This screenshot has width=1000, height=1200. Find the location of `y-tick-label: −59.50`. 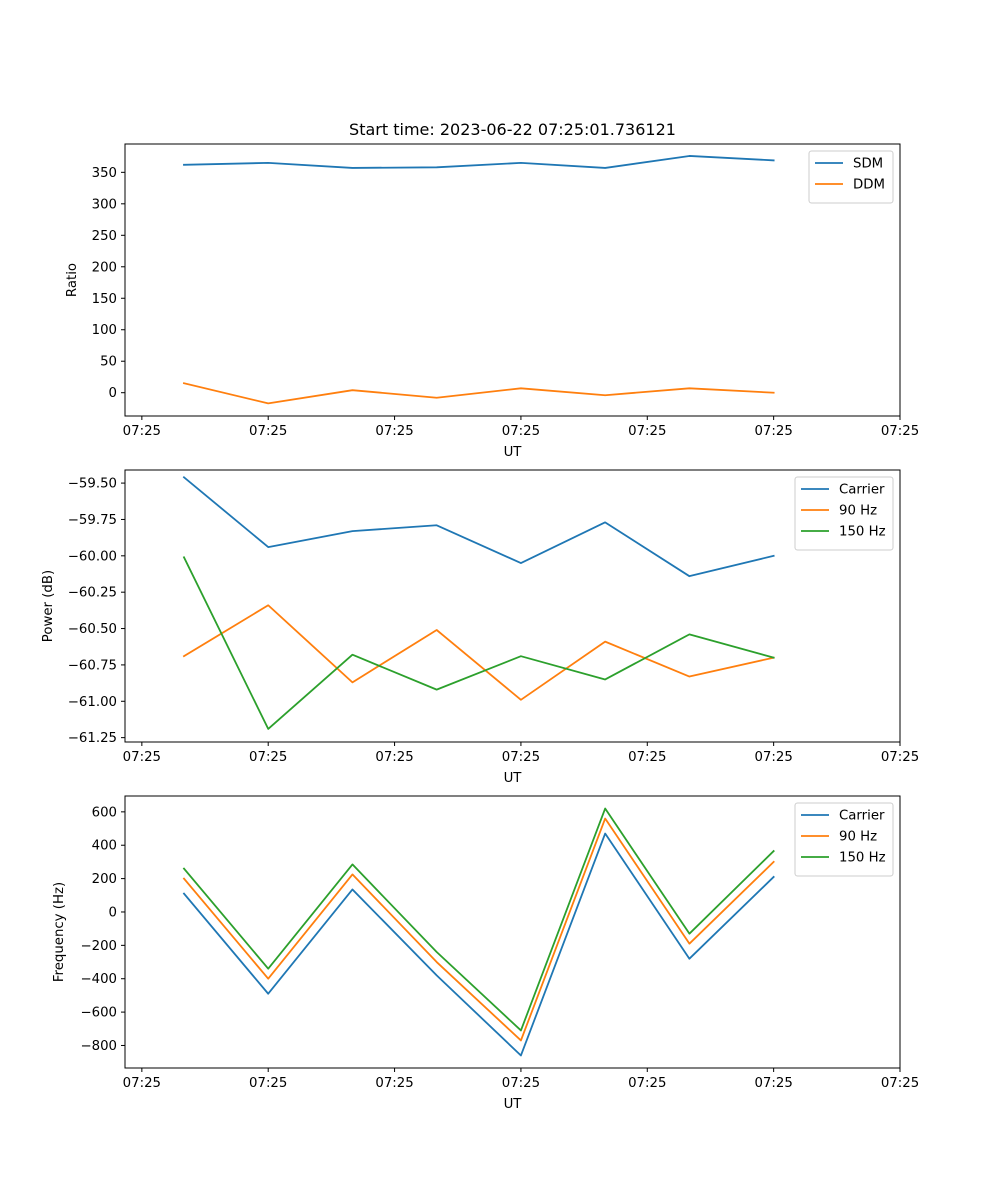

y-tick-label: −59.50 is located at coordinates (92, 484).